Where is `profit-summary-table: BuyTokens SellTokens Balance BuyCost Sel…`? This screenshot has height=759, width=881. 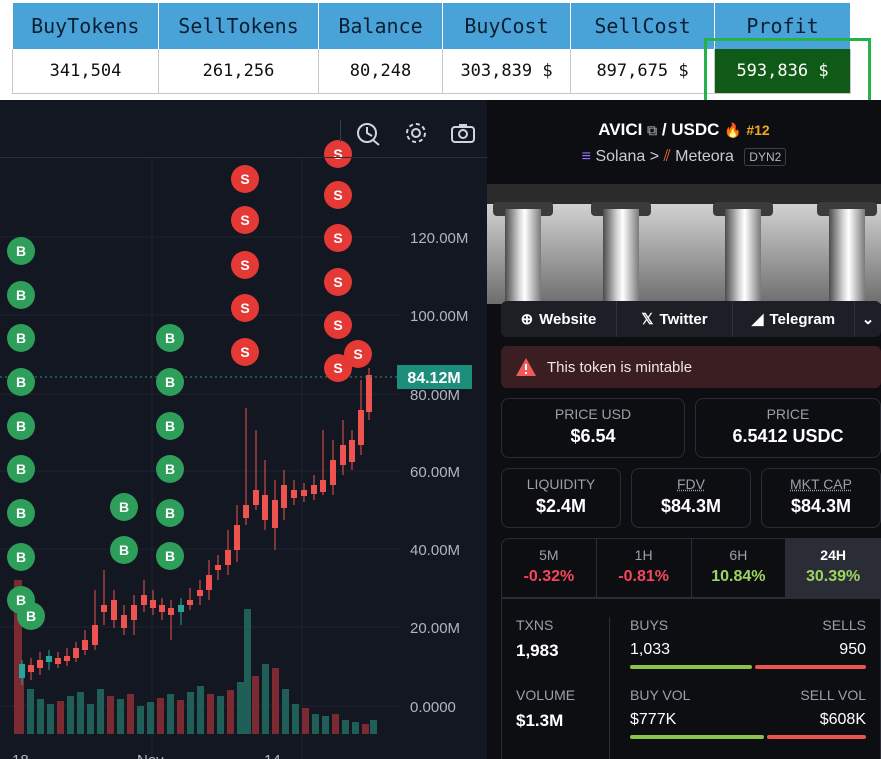 profit-summary-table: BuyTokens SellTokens Balance BuyCost Sel… is located at coordinates (431, 48).